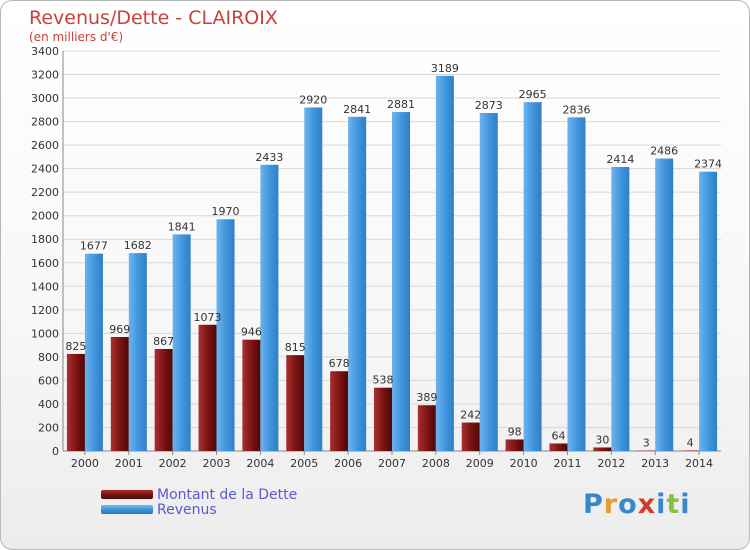 The width and height of the screenshot is (750, 550). I want to click on legend-swatch-dette, so click(127, 494).